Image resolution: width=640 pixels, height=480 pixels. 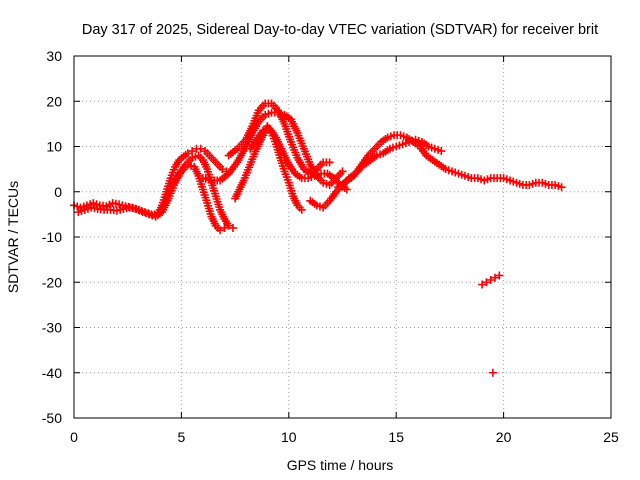 I want to click on x-tick-label: 0, so click(x=74, y=437).